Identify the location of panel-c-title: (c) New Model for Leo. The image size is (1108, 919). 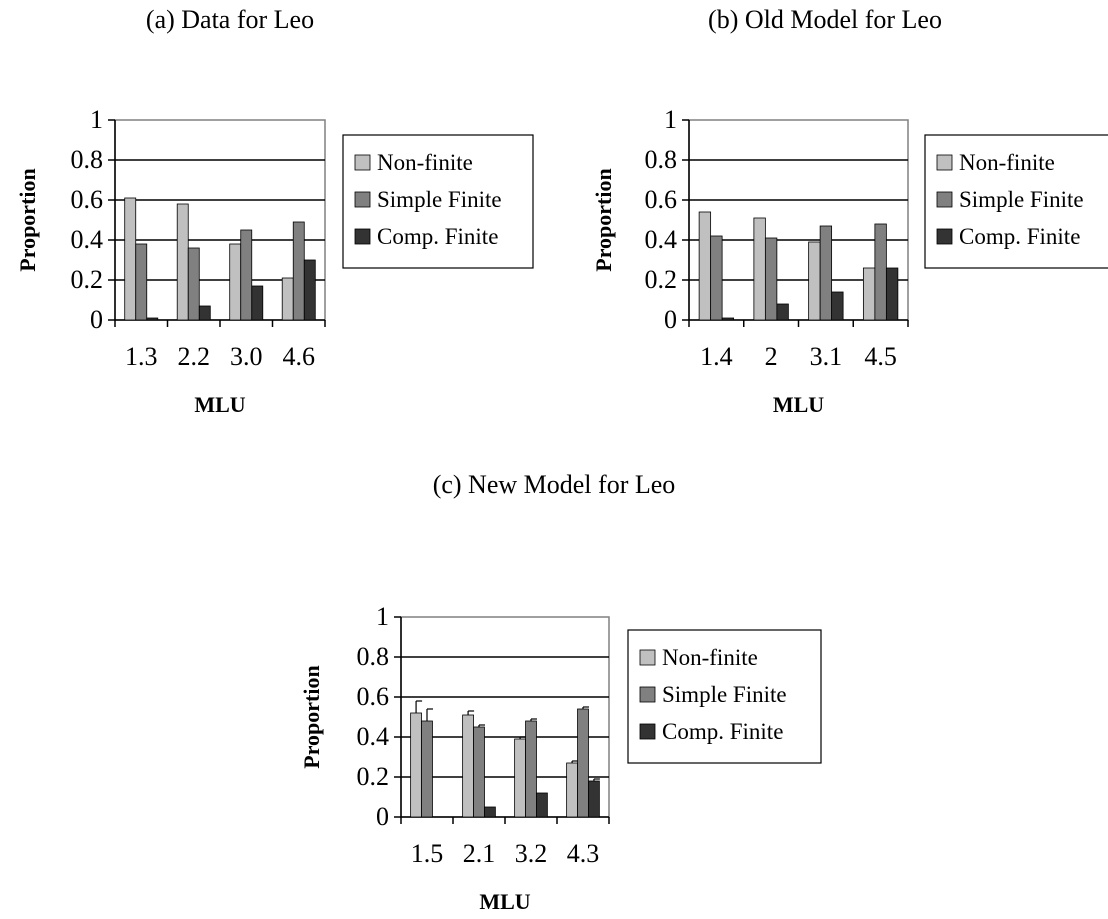
(554, 484).